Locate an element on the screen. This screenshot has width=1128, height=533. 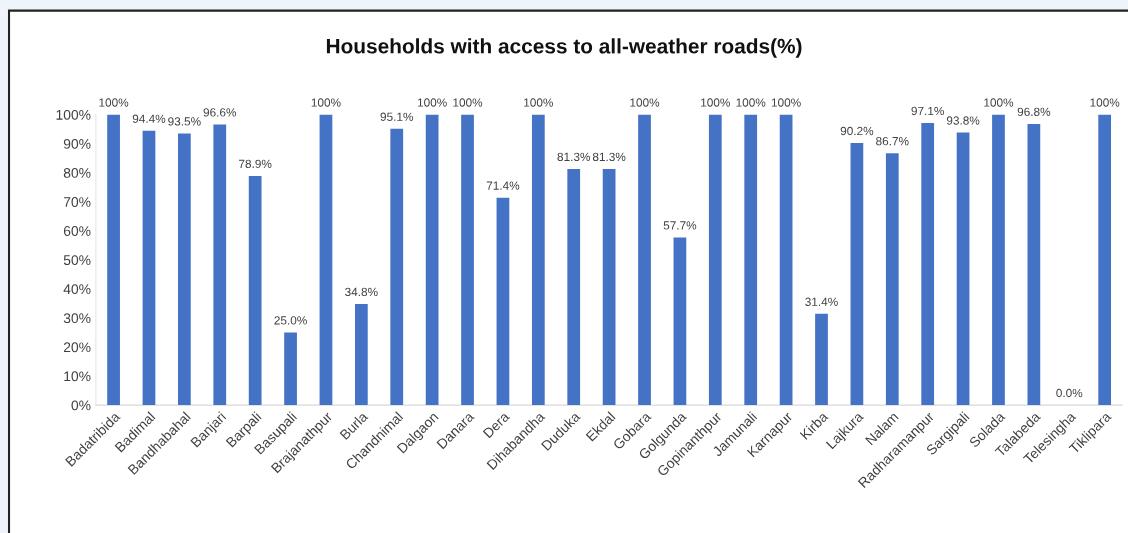
y-tick-label: 40% is located at coordinates (77, 289).